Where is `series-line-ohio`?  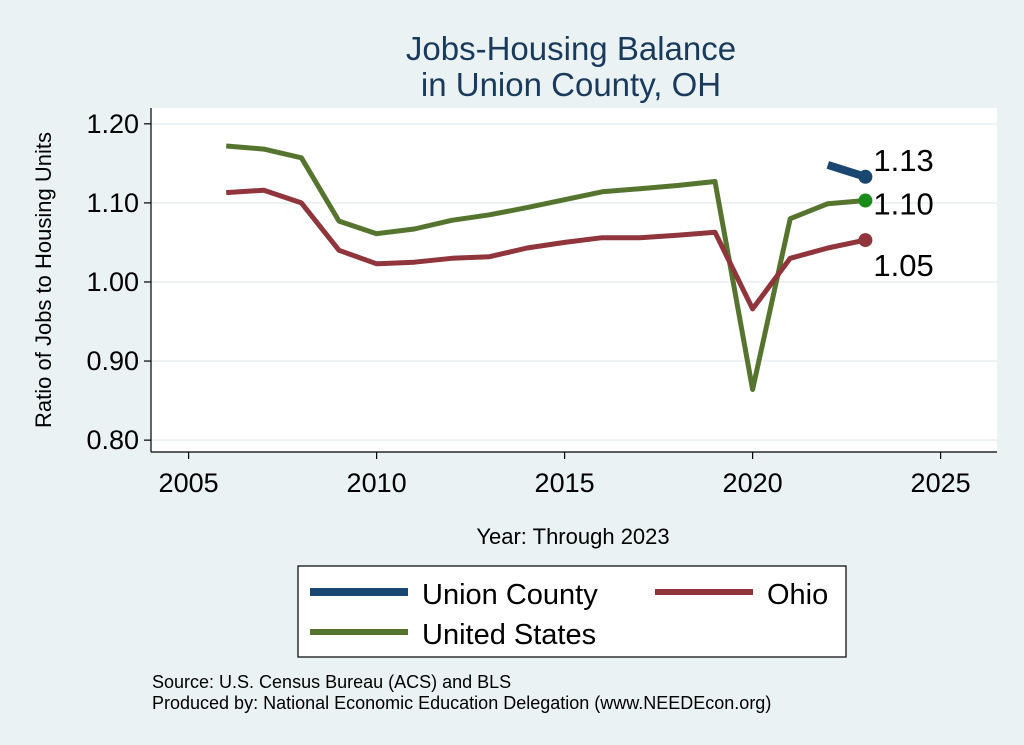
series-line-ohio is located at coordinates (546, 249).